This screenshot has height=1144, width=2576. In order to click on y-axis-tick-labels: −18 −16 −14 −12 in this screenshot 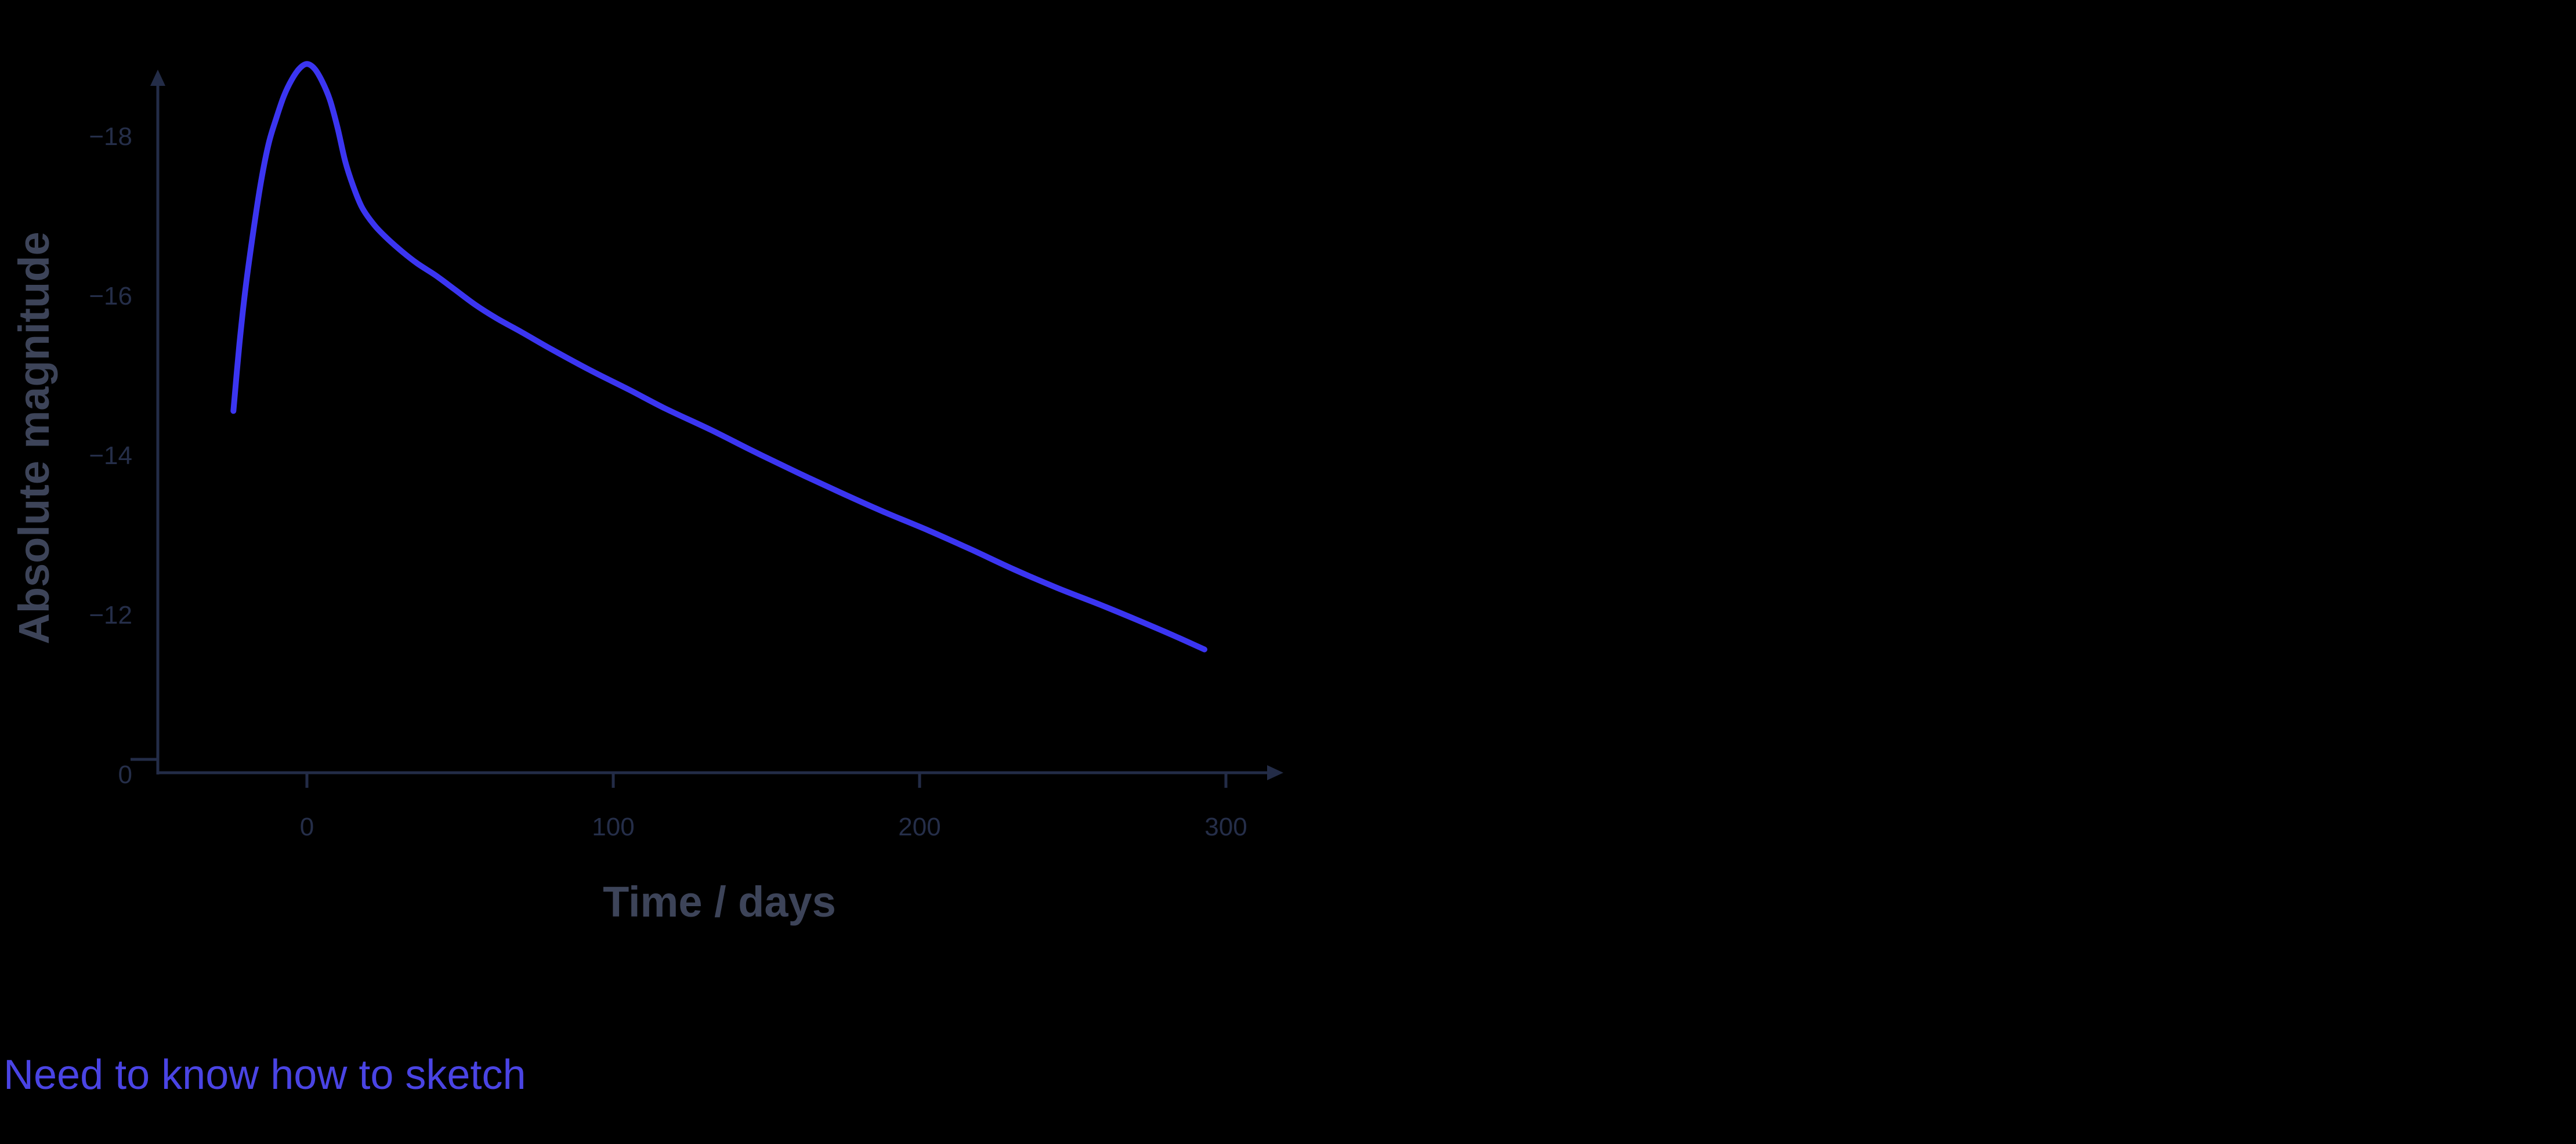, I will do `click(110, 375)`.